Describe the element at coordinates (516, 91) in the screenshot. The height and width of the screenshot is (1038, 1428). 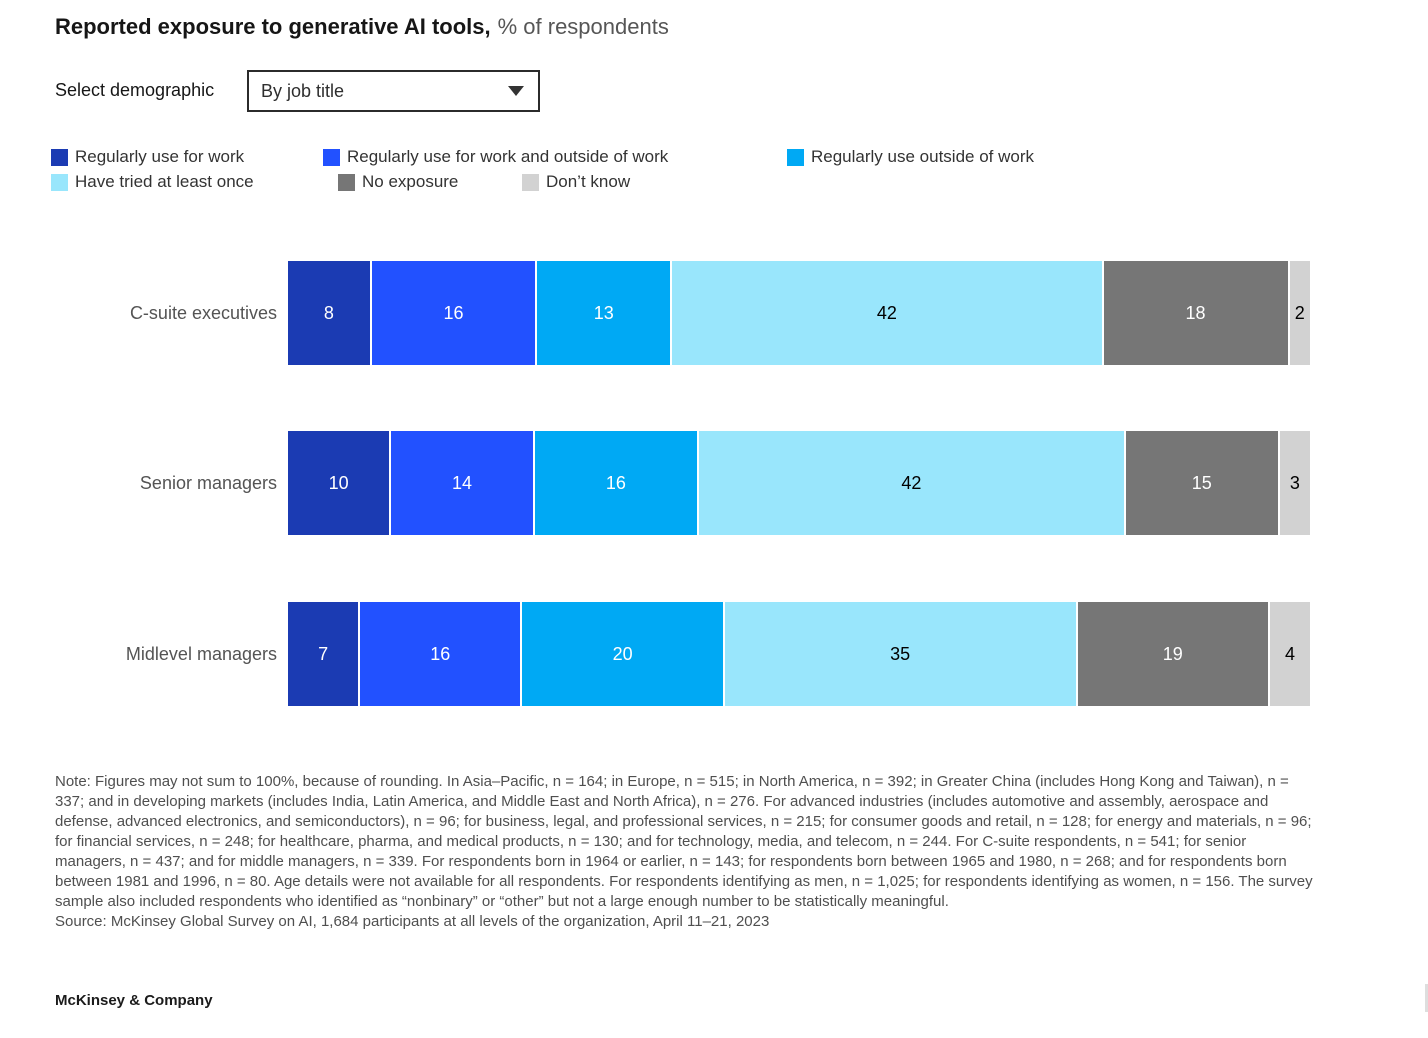
I see `chevron-down-icon` at that location.